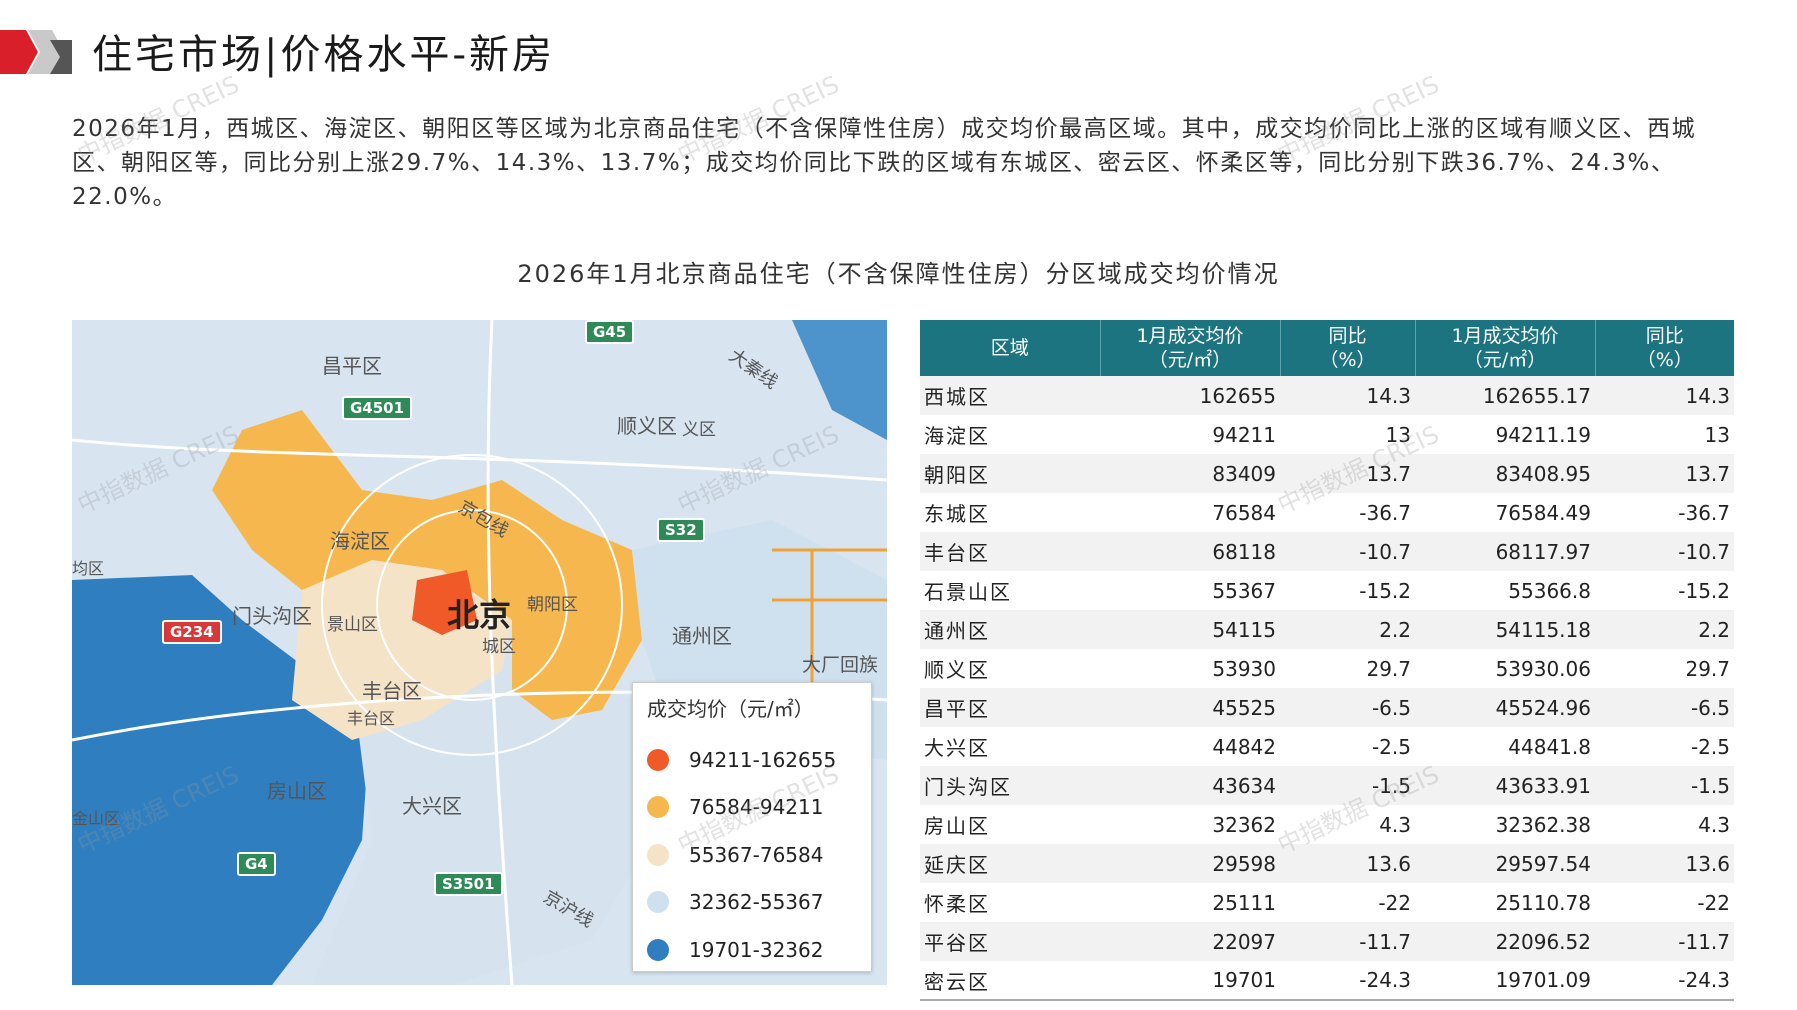 This screenshot has height=1010, width=1797. Describe the element at coordinates (1327, 707) in the screenshot. I see `table-row: 昌平区 45525 -6.5 45524.96 -6.5` at that location.